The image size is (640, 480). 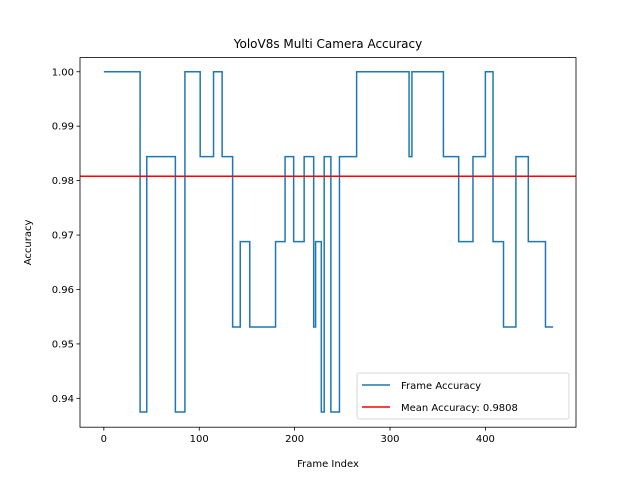 I want to click on y-tick-label: 0.96, so click(x=63, y=290).